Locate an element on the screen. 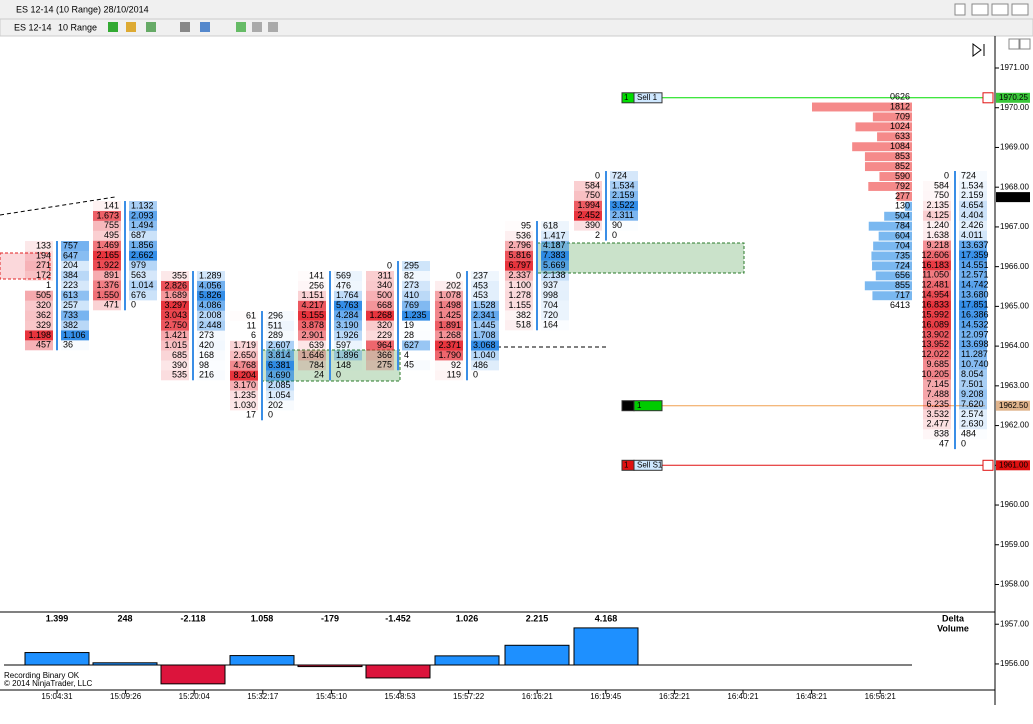 This screenshot has height=724, width=1033. bid-volume: 0 is located at coordinates (946, 175).